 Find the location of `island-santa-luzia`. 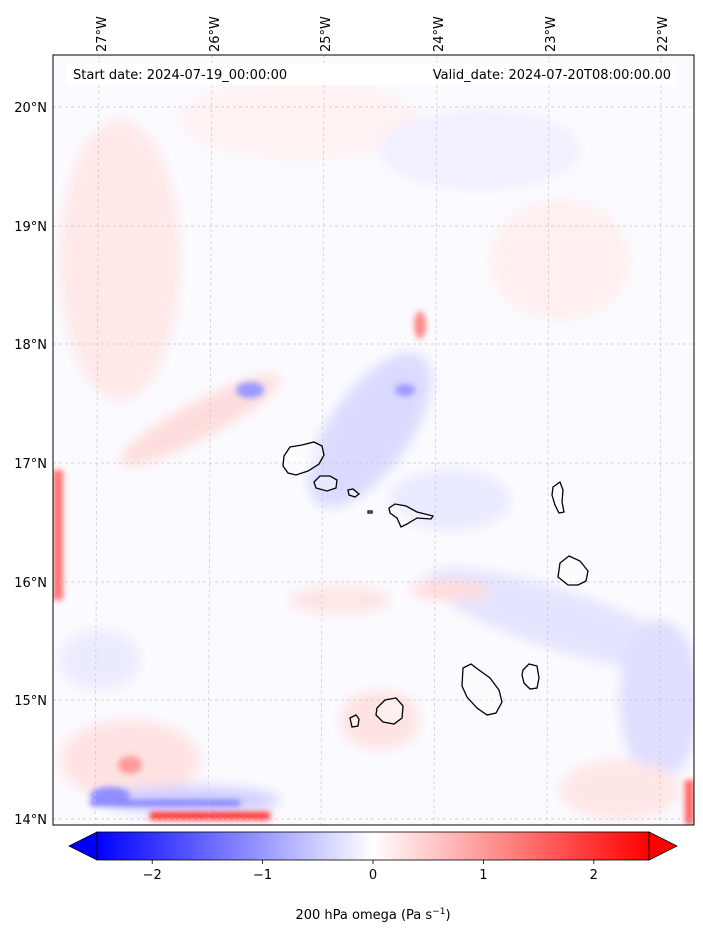

island-santa-luzia is located at coordinates (354, 493).